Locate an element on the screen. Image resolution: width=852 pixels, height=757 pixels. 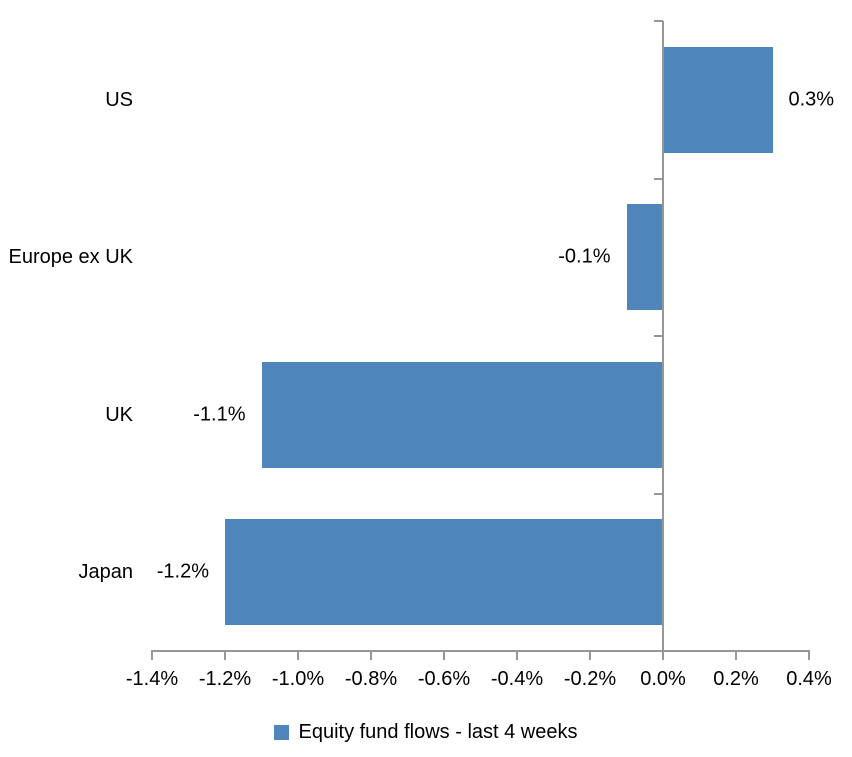
x-tick-label: -0.6% is located at coordinates (444, 679).